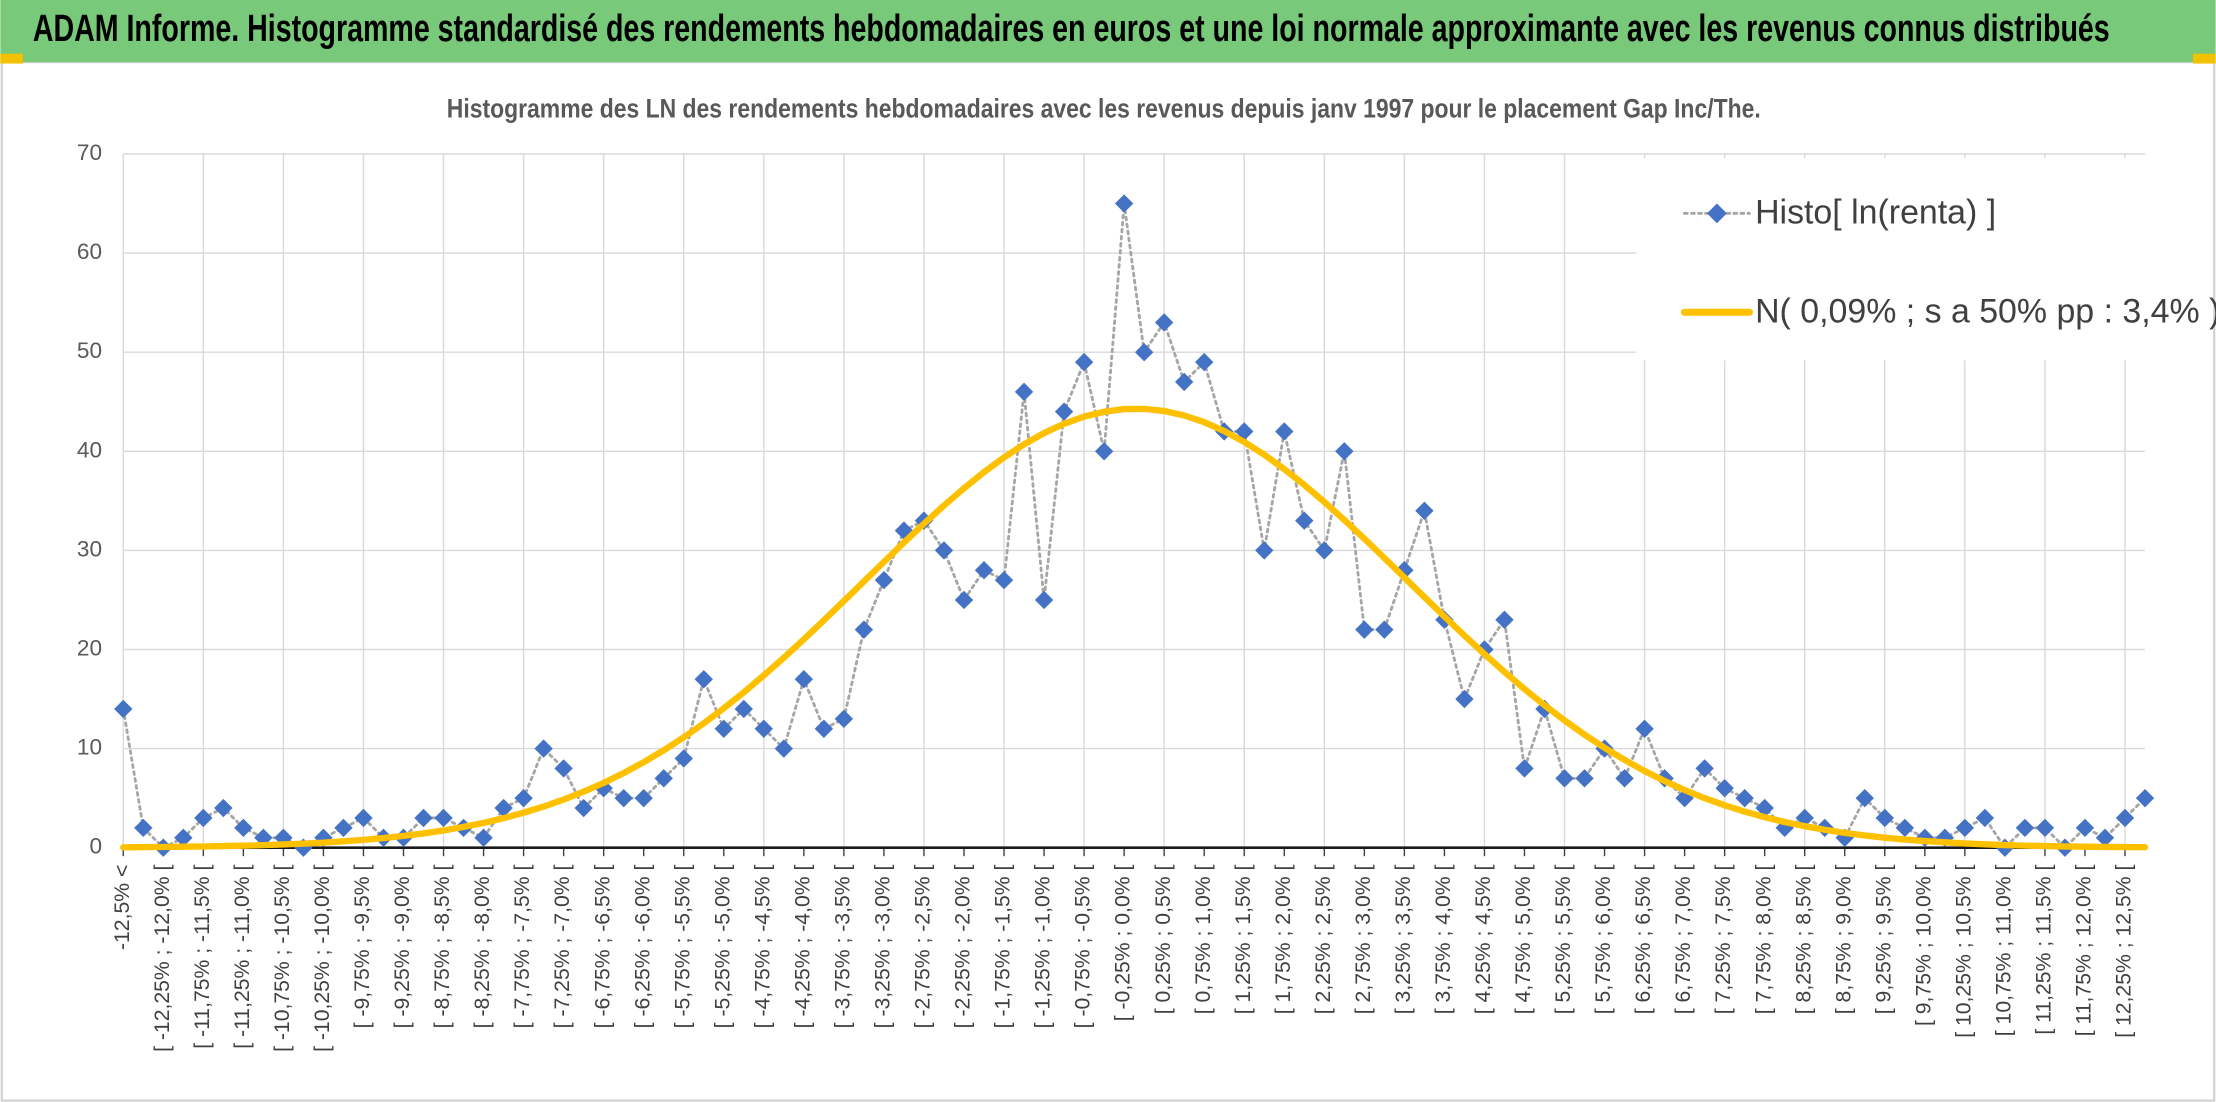  I want to click on x-tick-label: [ 0,75% ; 1,0% [, so click(1203, 940).